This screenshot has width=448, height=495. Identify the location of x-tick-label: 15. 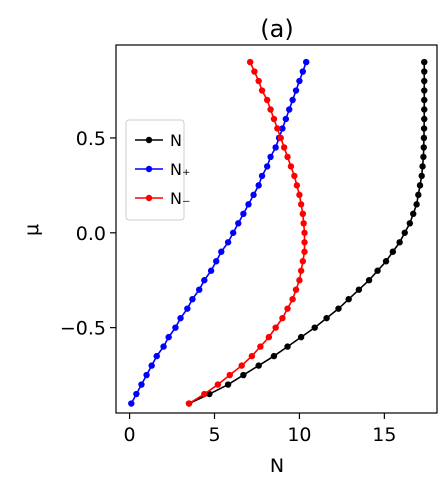
(384, 435).